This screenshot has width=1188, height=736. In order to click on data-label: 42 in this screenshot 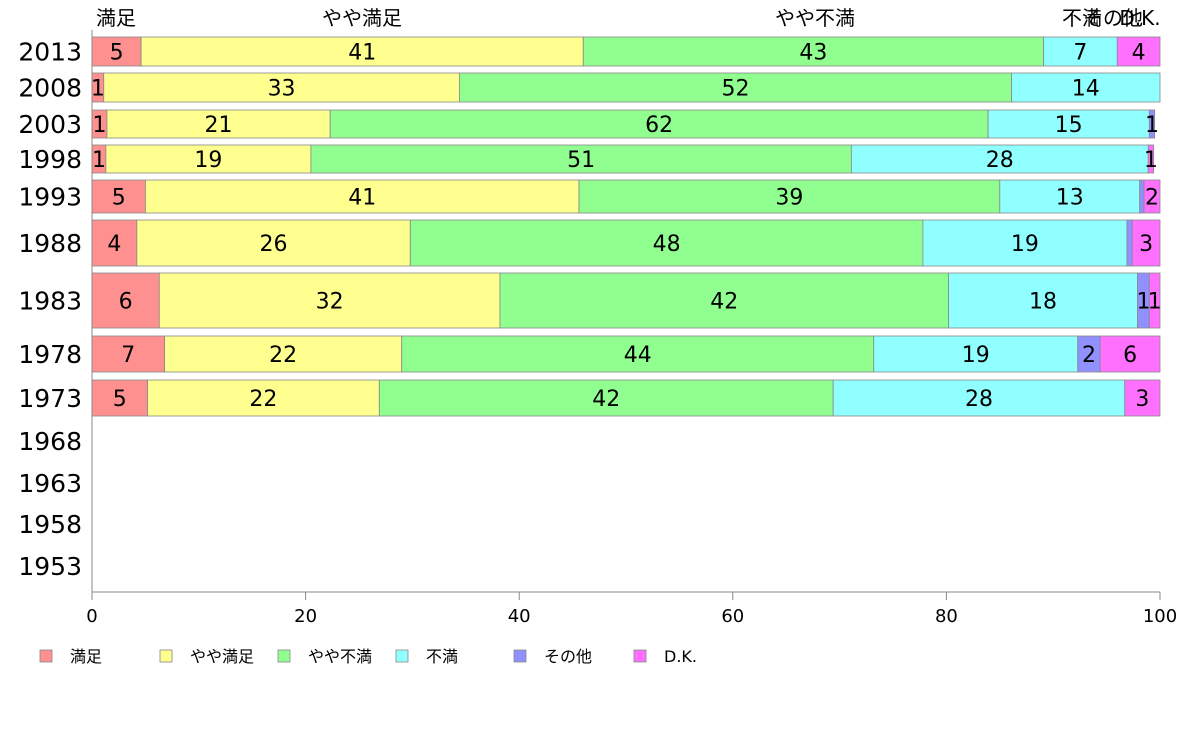, I will do `click(606, 399)`.